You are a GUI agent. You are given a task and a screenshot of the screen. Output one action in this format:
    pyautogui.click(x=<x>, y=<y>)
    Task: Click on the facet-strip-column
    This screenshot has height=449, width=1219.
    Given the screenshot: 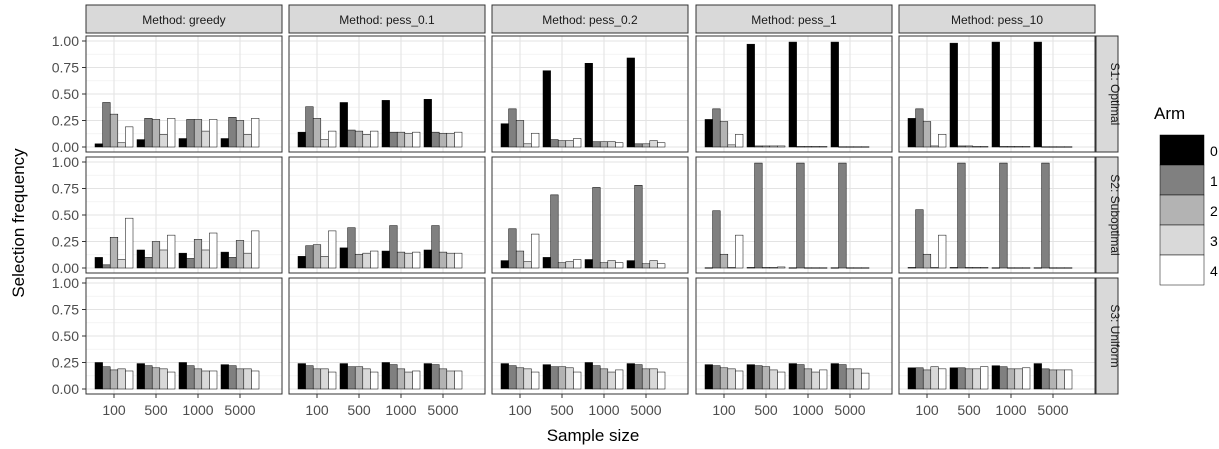 What is the action you would take?
    pyautogui.click(x=794, y=19)
    